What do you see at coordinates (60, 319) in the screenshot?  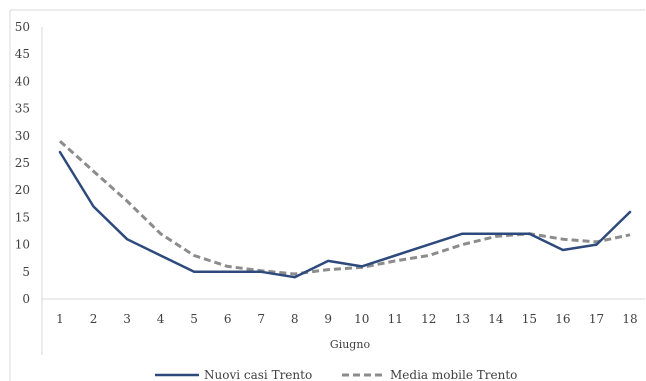 I see `x-tick-label: 1` at bounding box center [60, 319].